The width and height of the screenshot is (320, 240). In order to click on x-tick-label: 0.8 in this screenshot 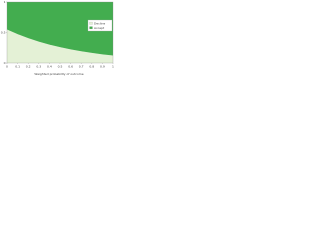, I will do `click(91, 67)`.